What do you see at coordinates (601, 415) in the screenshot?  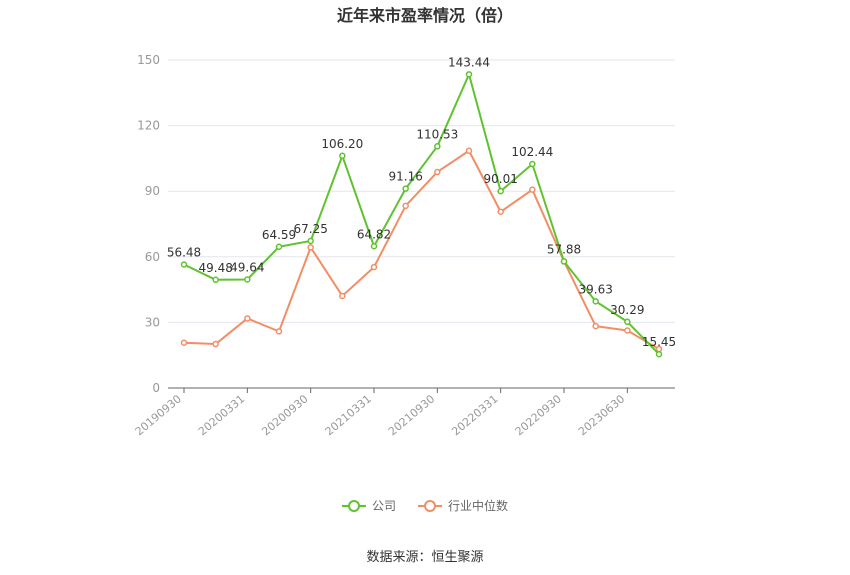 I see `x-tick-label: 20230630` at bounding box center [601, 415].